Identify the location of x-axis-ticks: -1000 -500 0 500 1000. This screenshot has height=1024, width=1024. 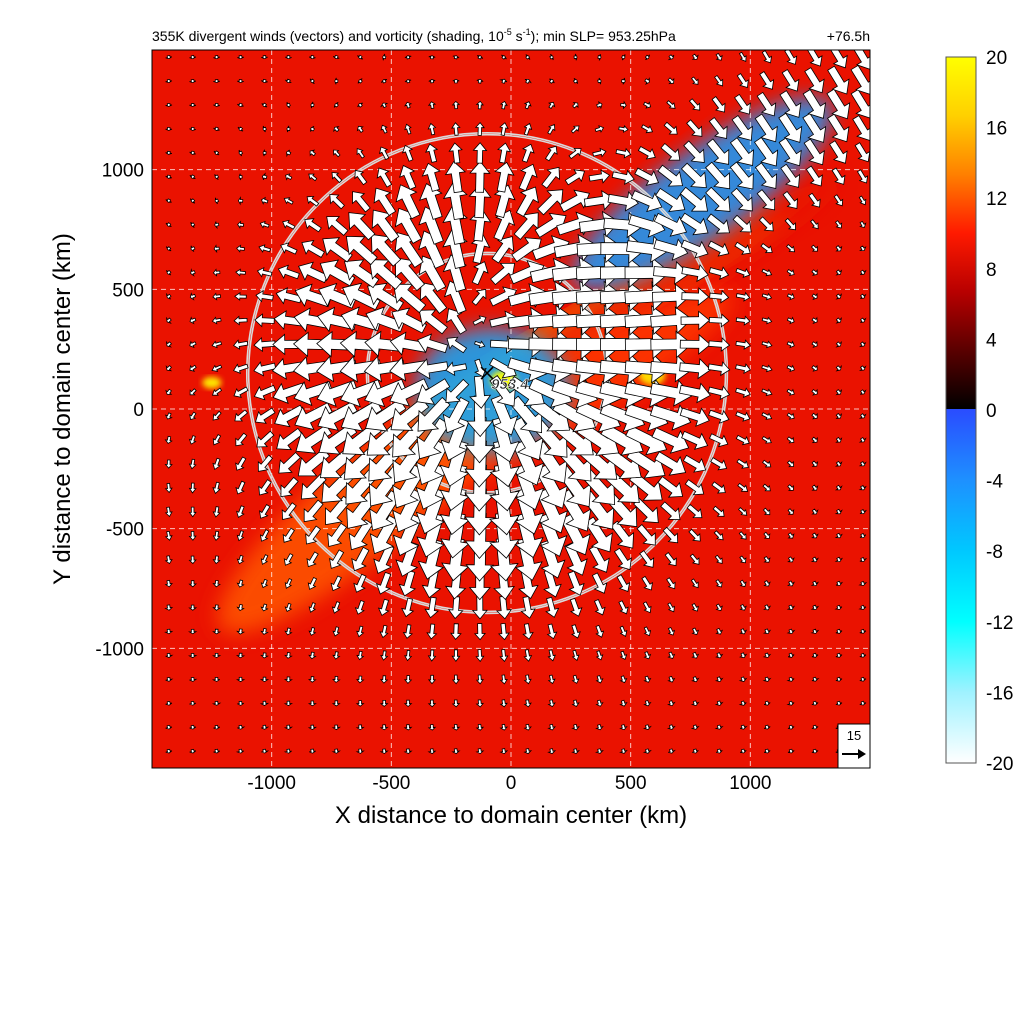
(509, 783).